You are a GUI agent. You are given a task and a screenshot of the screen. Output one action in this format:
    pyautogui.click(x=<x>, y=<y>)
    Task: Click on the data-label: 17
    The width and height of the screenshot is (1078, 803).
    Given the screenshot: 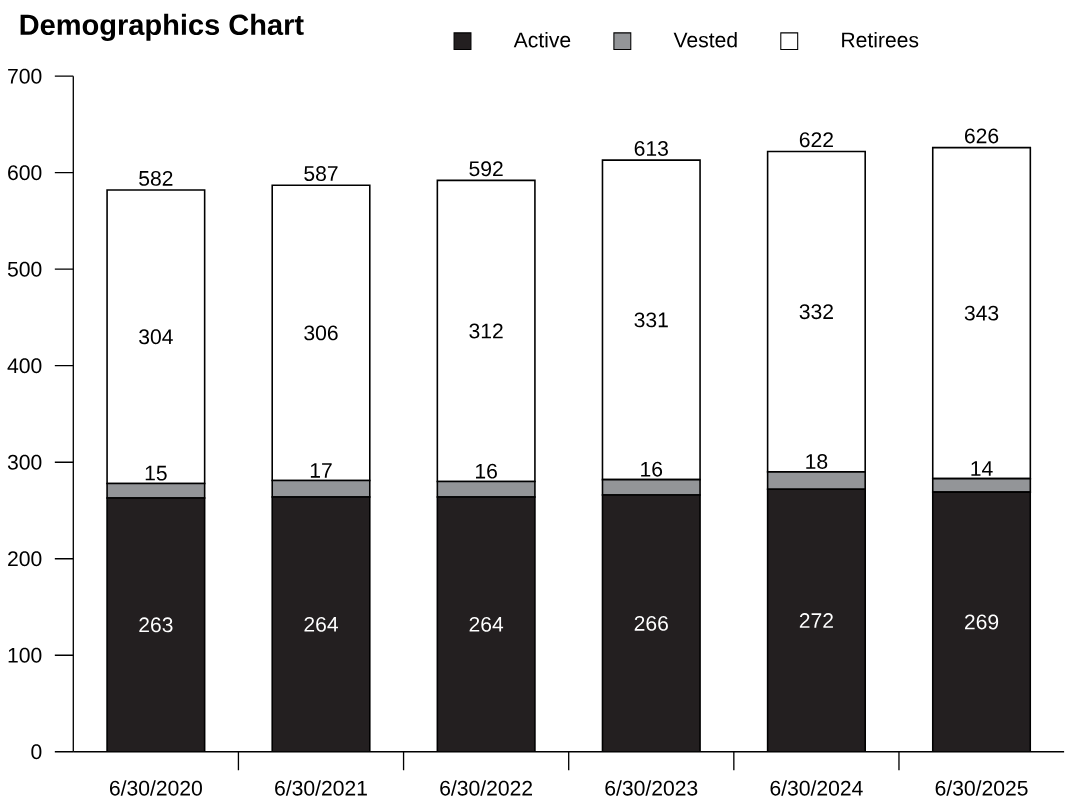 What is the action you would take?
    pyautogui.click(x=321, y=470)
    